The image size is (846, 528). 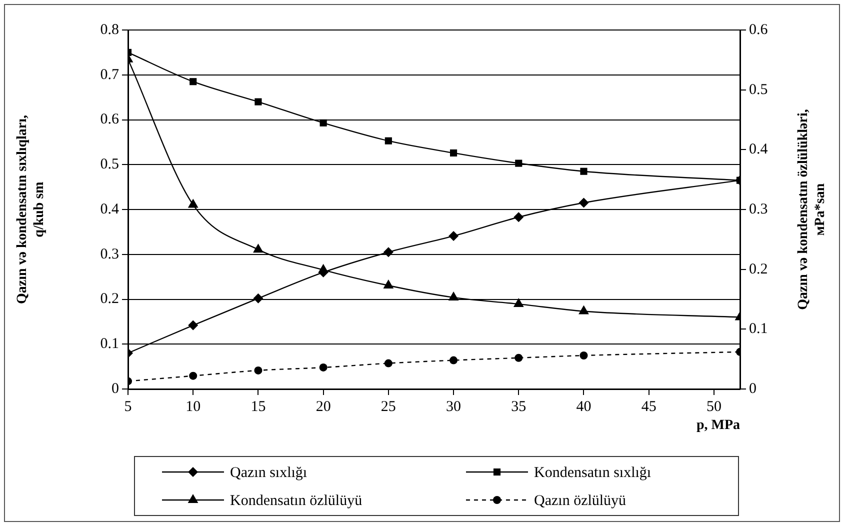 What do you see at coordinates (580, 500) in the screenshot?
I see `legend-label: Qazın özlülüyü` at bounding box center [580, 500].